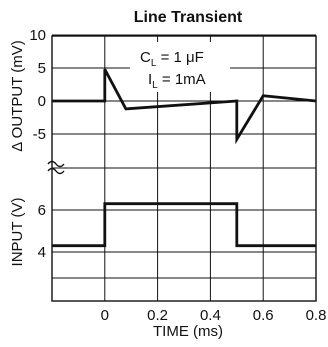  What do you see at coordinates (42, 231) in the screenshot?
I see `y-ticks-input: 64` at bounding box center [42, 231].